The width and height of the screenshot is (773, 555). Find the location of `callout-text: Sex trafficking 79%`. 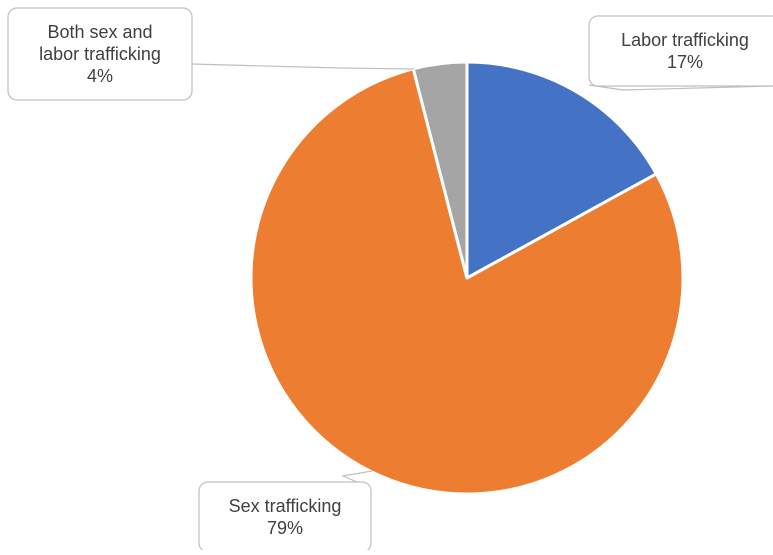

callout-text: Sex trafficking 79% is located at coordinates (285, 517).